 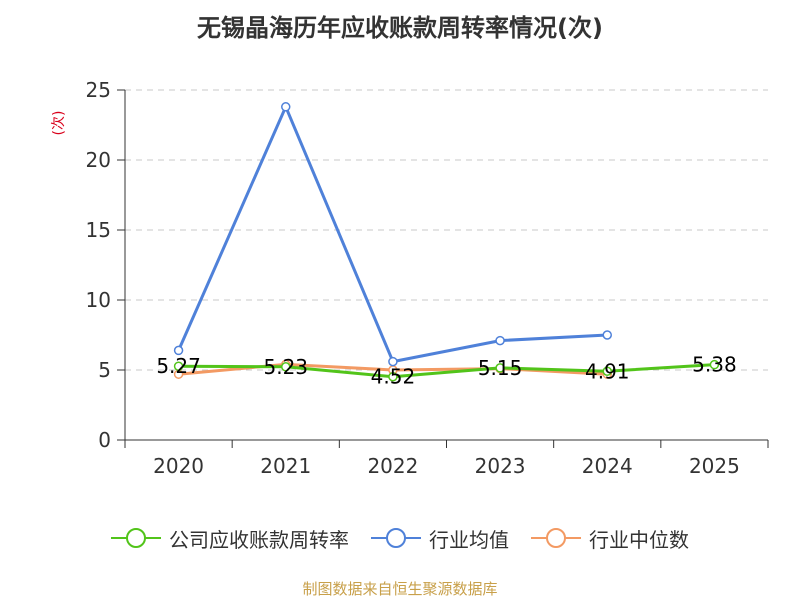 I want to click on y-tick-label: 15, so click(x=98, y=230).